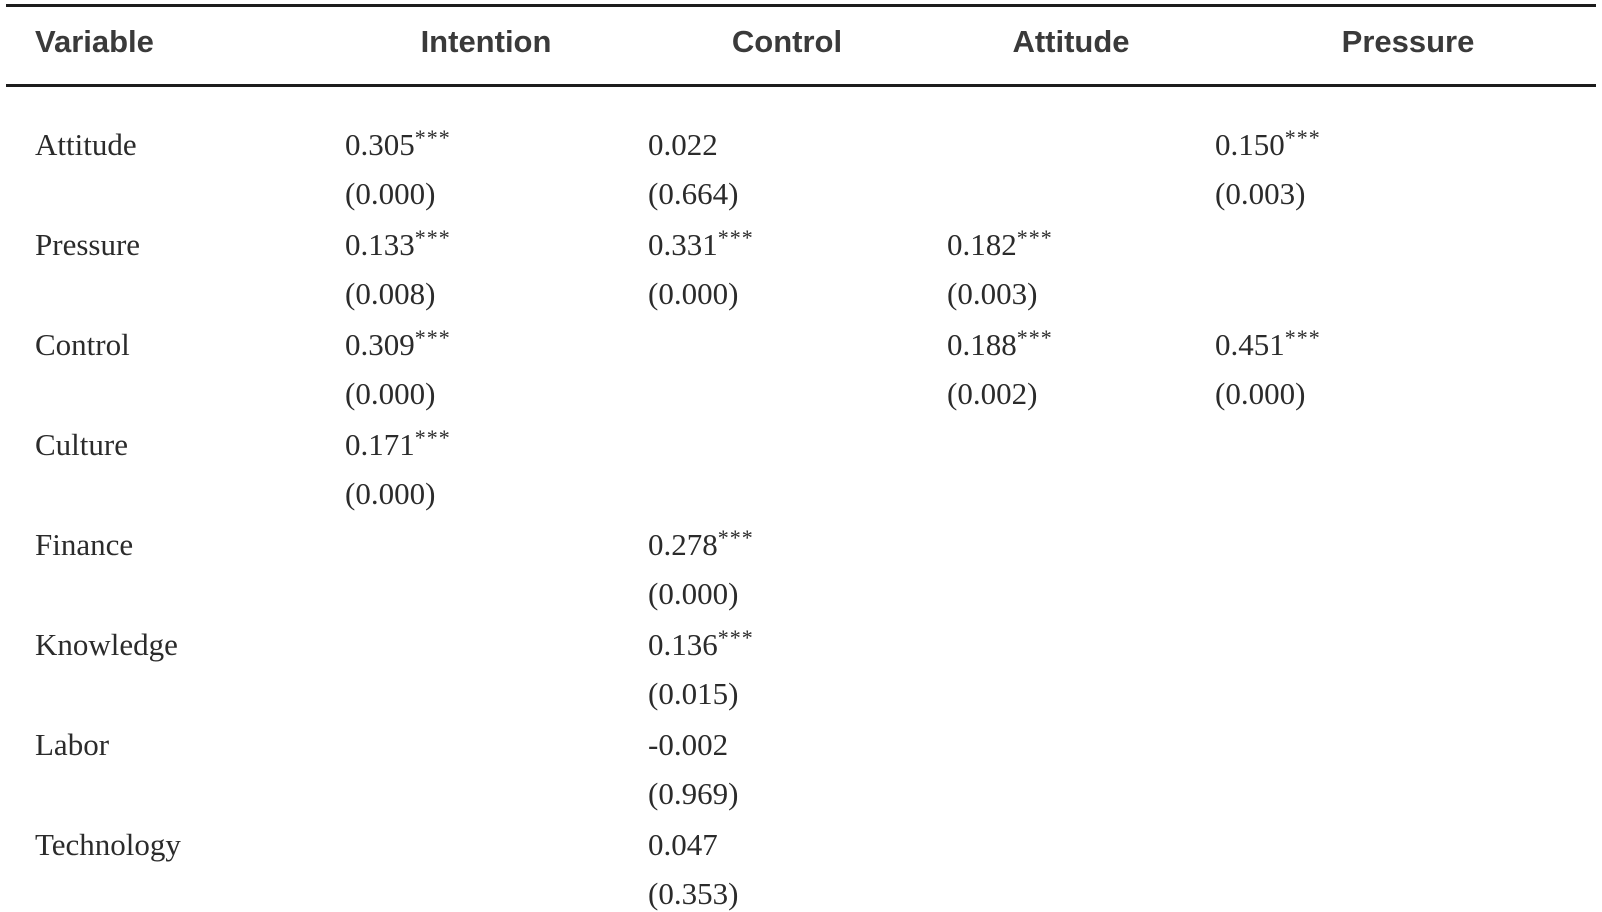 The image size is (1602, 912). Describe the element at coordinates (992, 393) in the screenshot. I see `p-value: (0.002)` at that location.